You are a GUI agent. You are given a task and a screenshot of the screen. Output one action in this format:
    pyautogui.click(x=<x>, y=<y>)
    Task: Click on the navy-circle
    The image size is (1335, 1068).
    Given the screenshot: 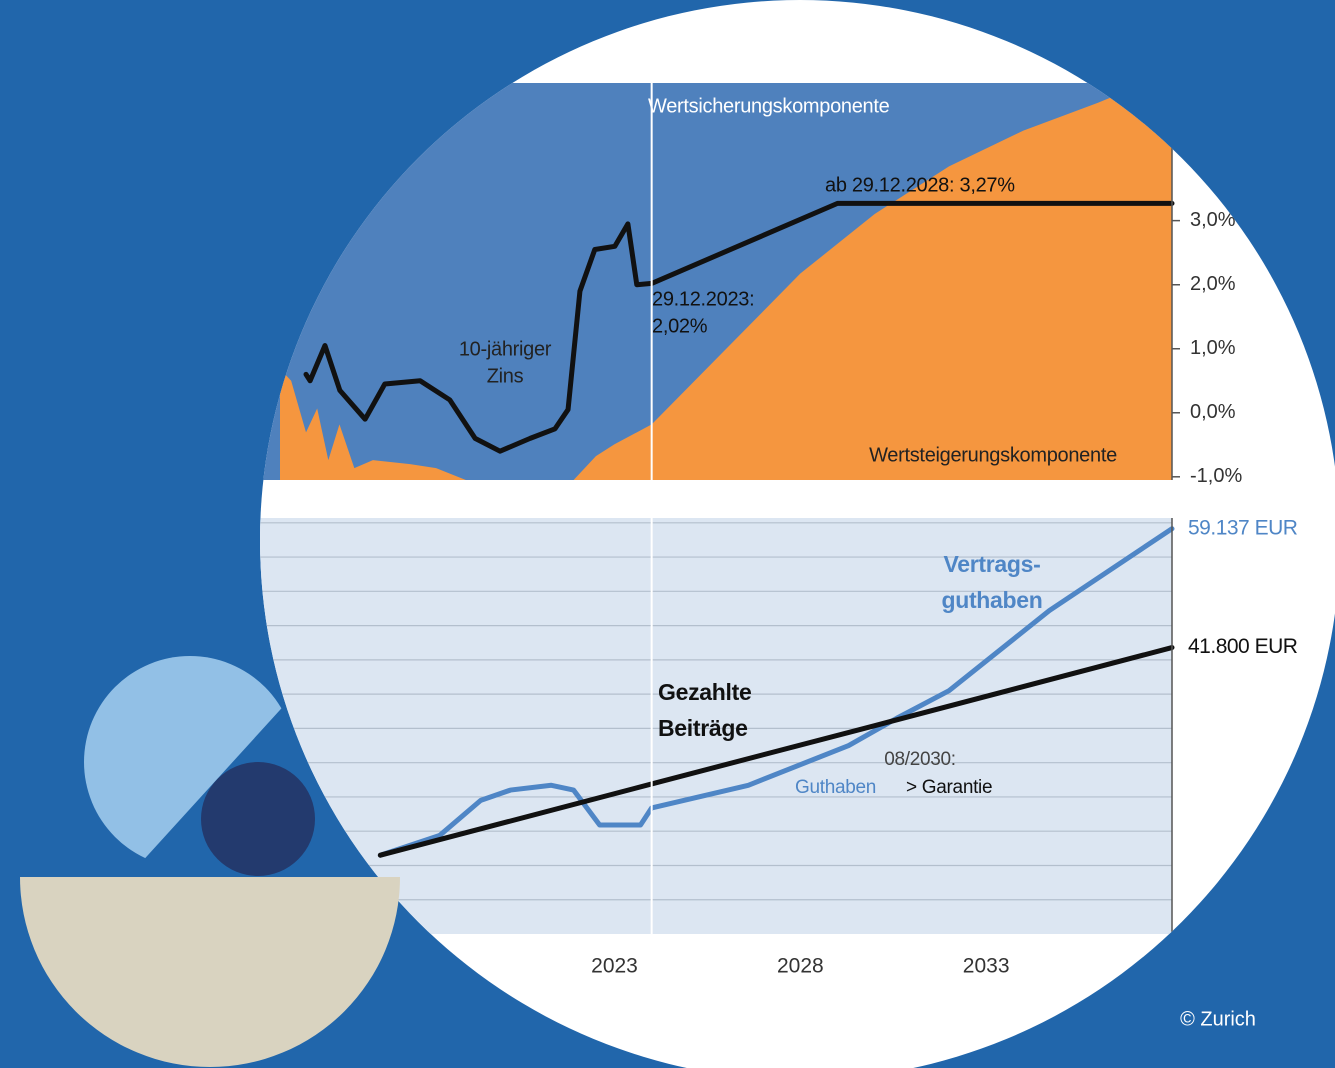 What is the action you would take?
    pyautogui.click(x=258, y=819)
    